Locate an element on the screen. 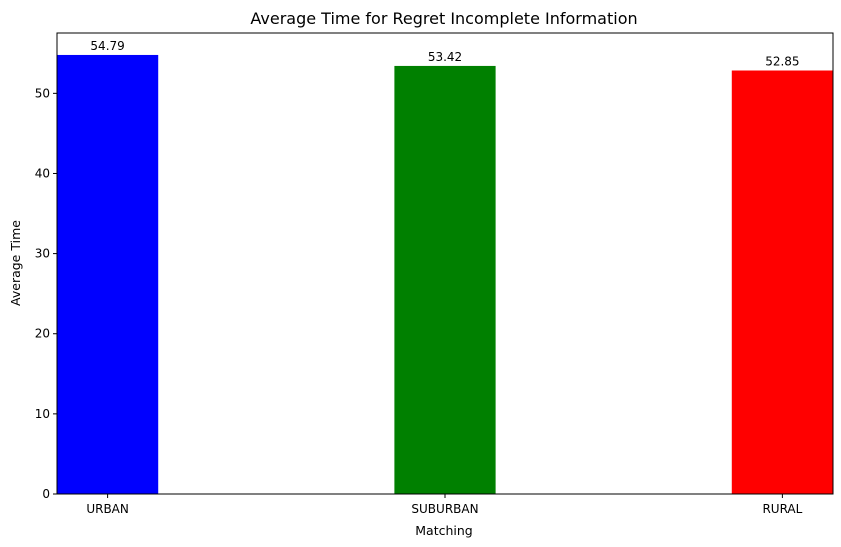  y-tick-label-40: 40 is located at coordinates (42, 173).